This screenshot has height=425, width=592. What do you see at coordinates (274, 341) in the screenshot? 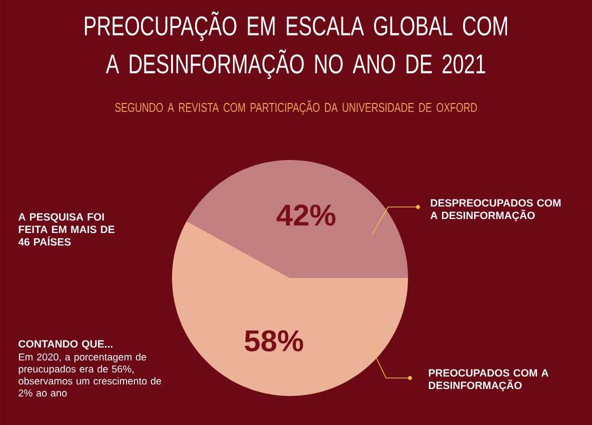
I see `data-label: 58%` at bounding box center [274, 341].